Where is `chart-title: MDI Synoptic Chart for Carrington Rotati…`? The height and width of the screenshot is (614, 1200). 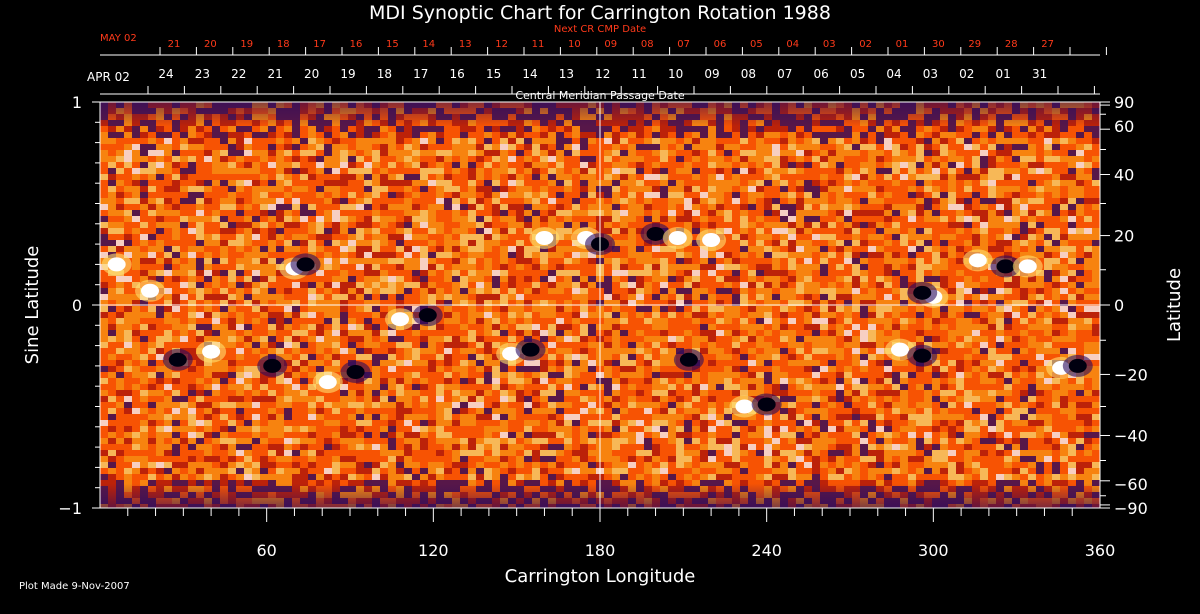 chart-title: MDI Synoptic Chart for Carrington Rotati… is located at coordinates (600, 13).